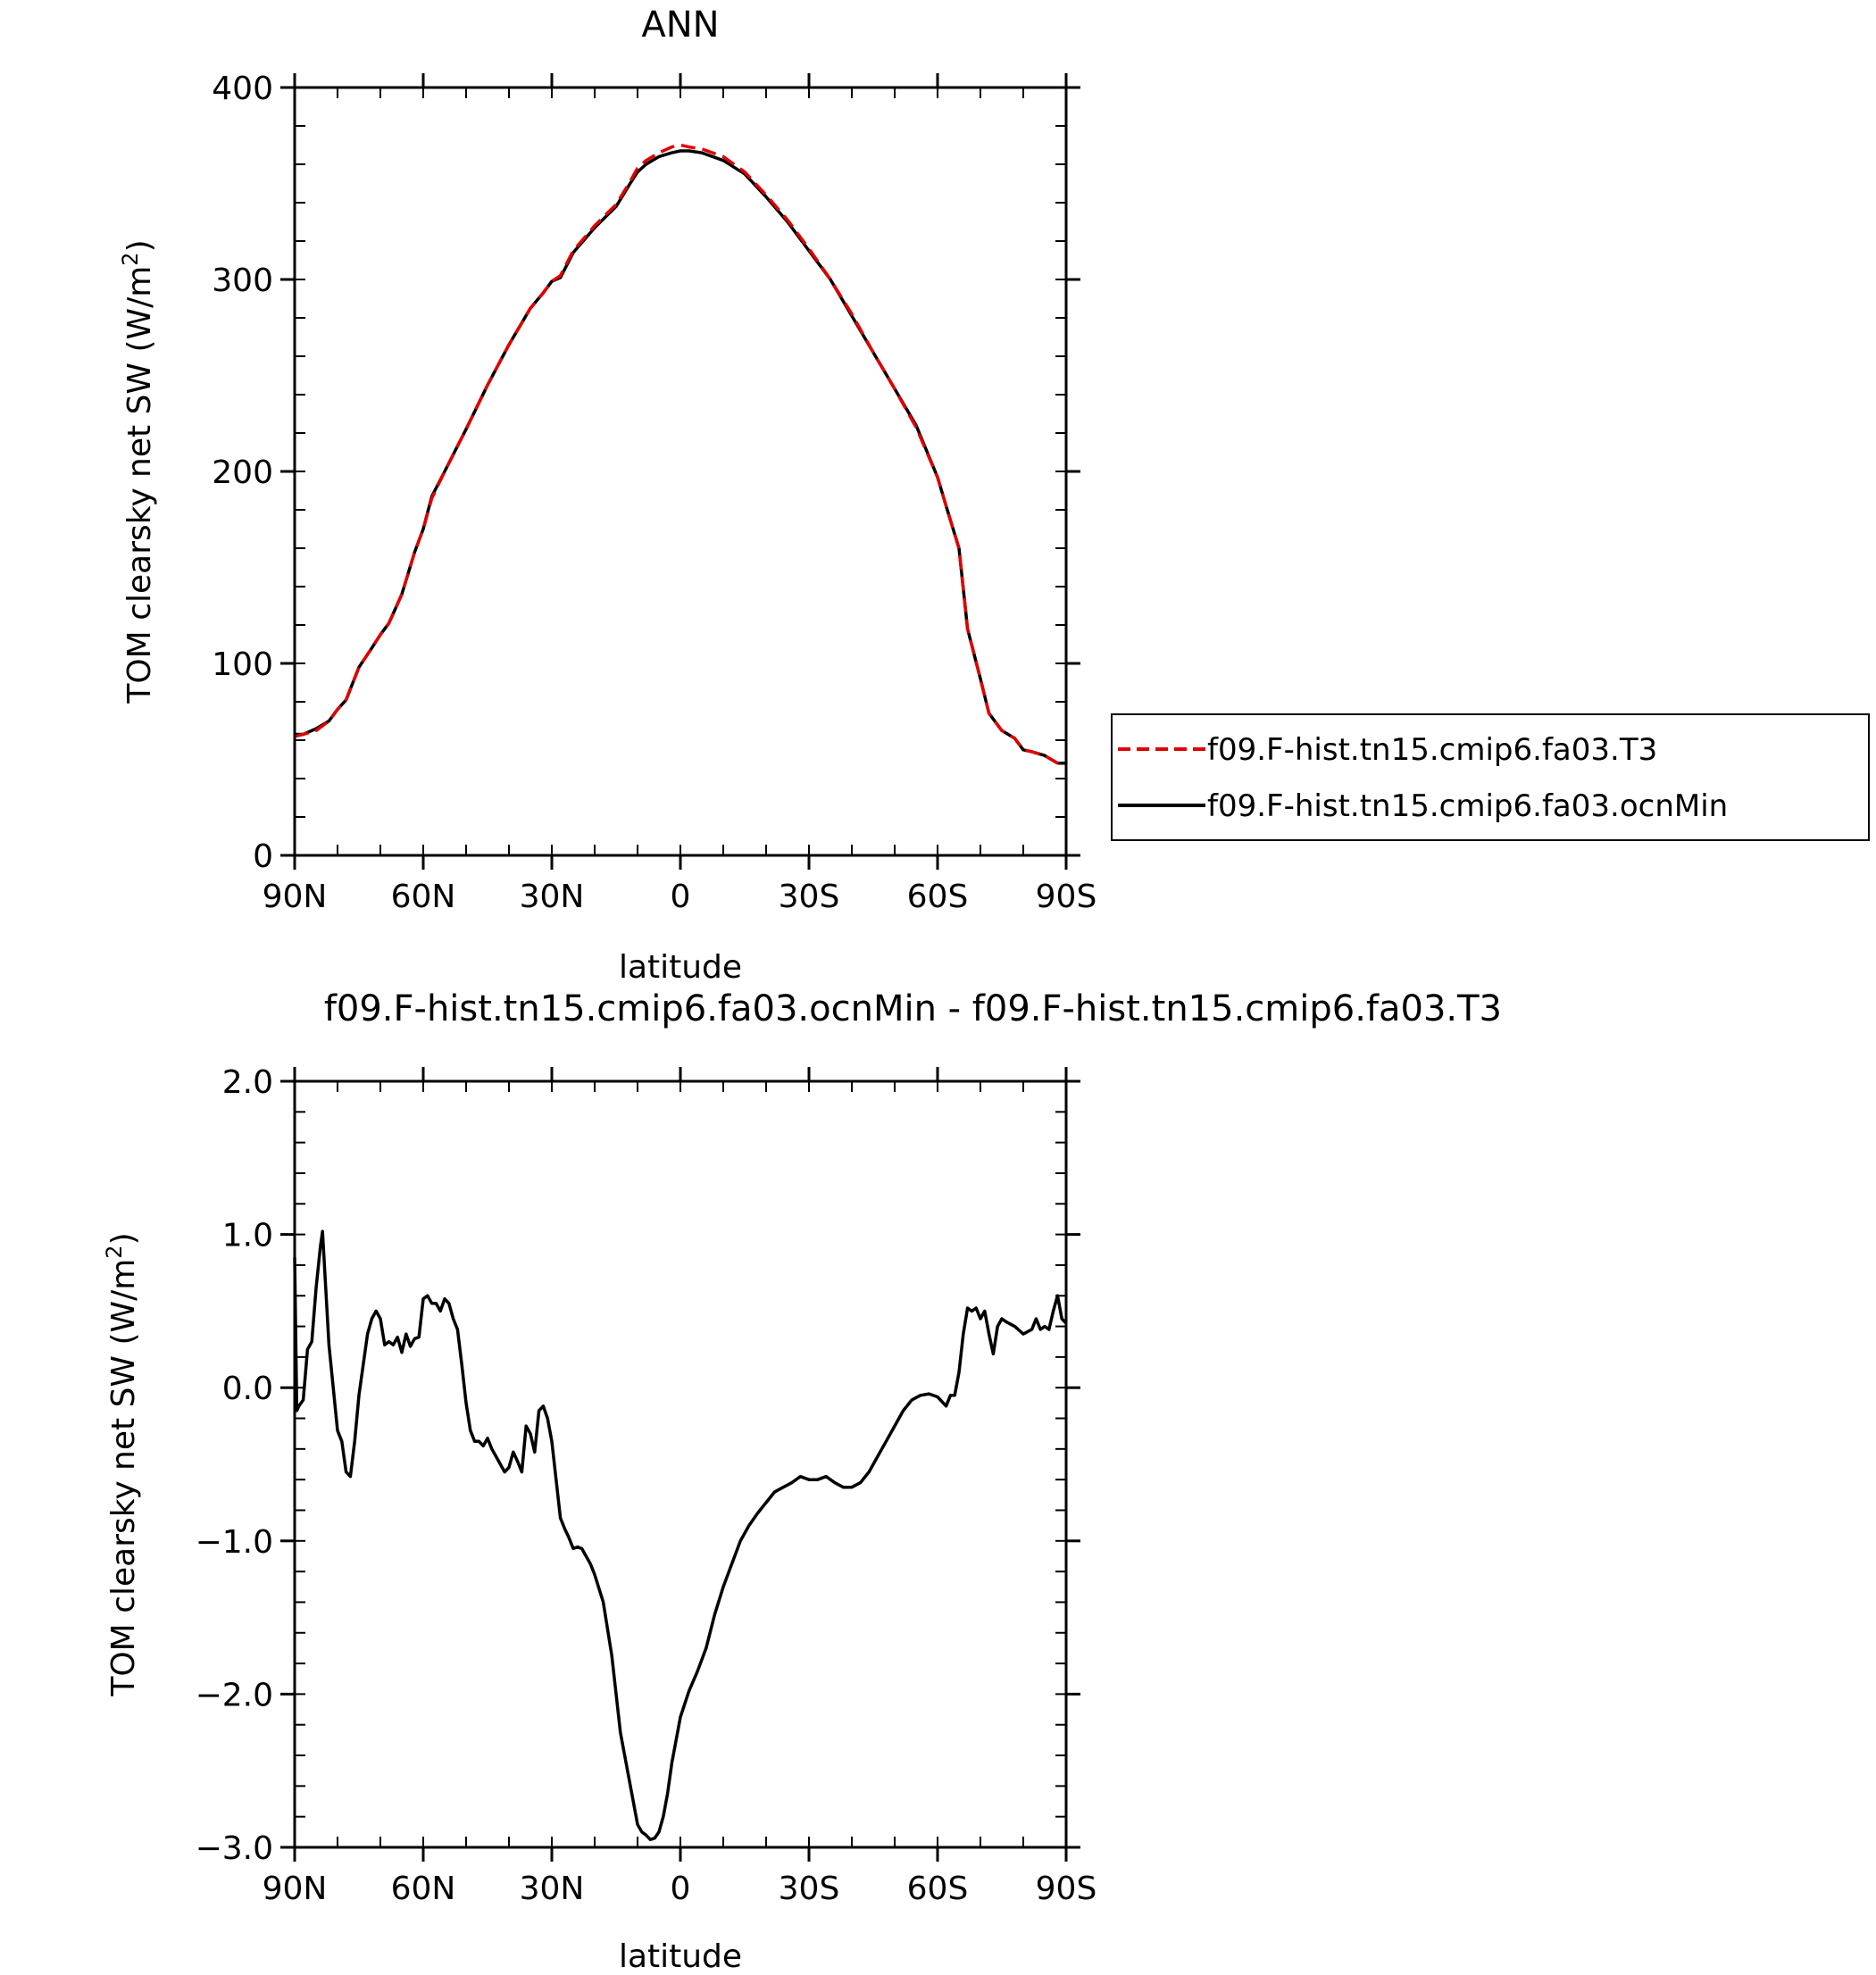  I want to click on top-x-tick-label: 90S, so click(1066, 897).